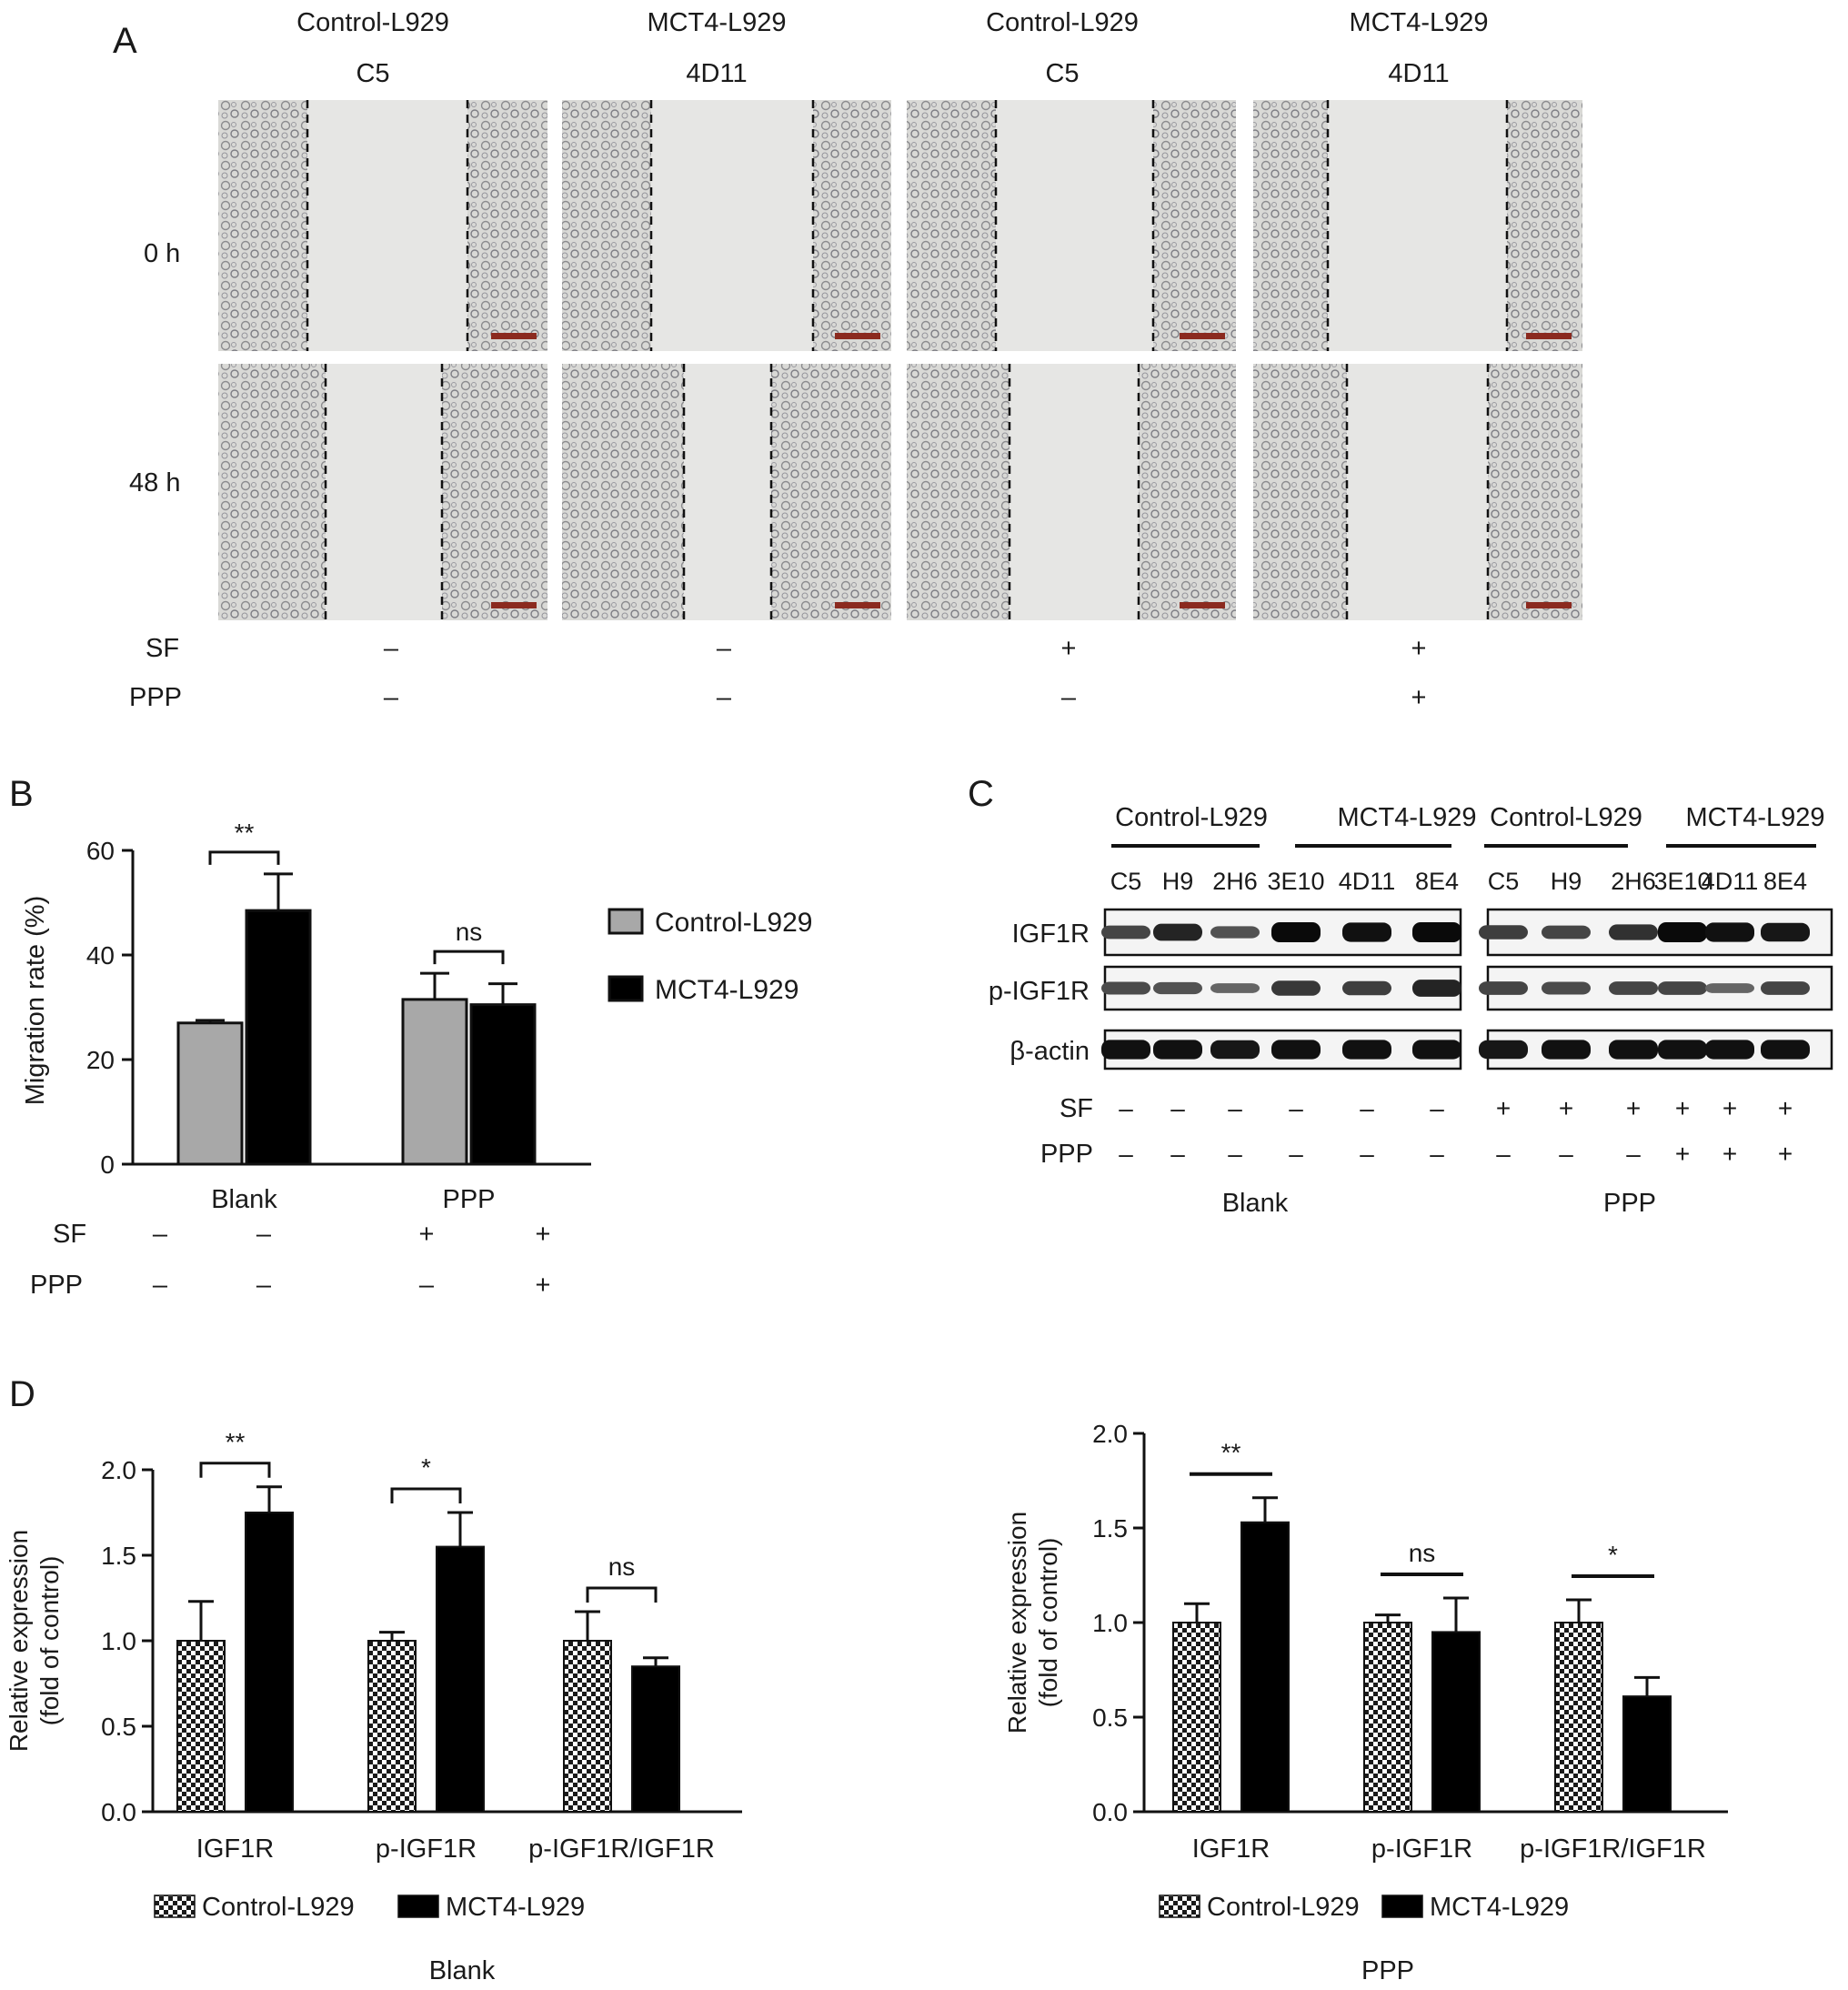 This screenshot has height=1990, width=1848. What do you see at coordinates (716, 73) in the screenshot?
I see `panel-a-clone-label: 4D11` at bounding box center [716, 73].